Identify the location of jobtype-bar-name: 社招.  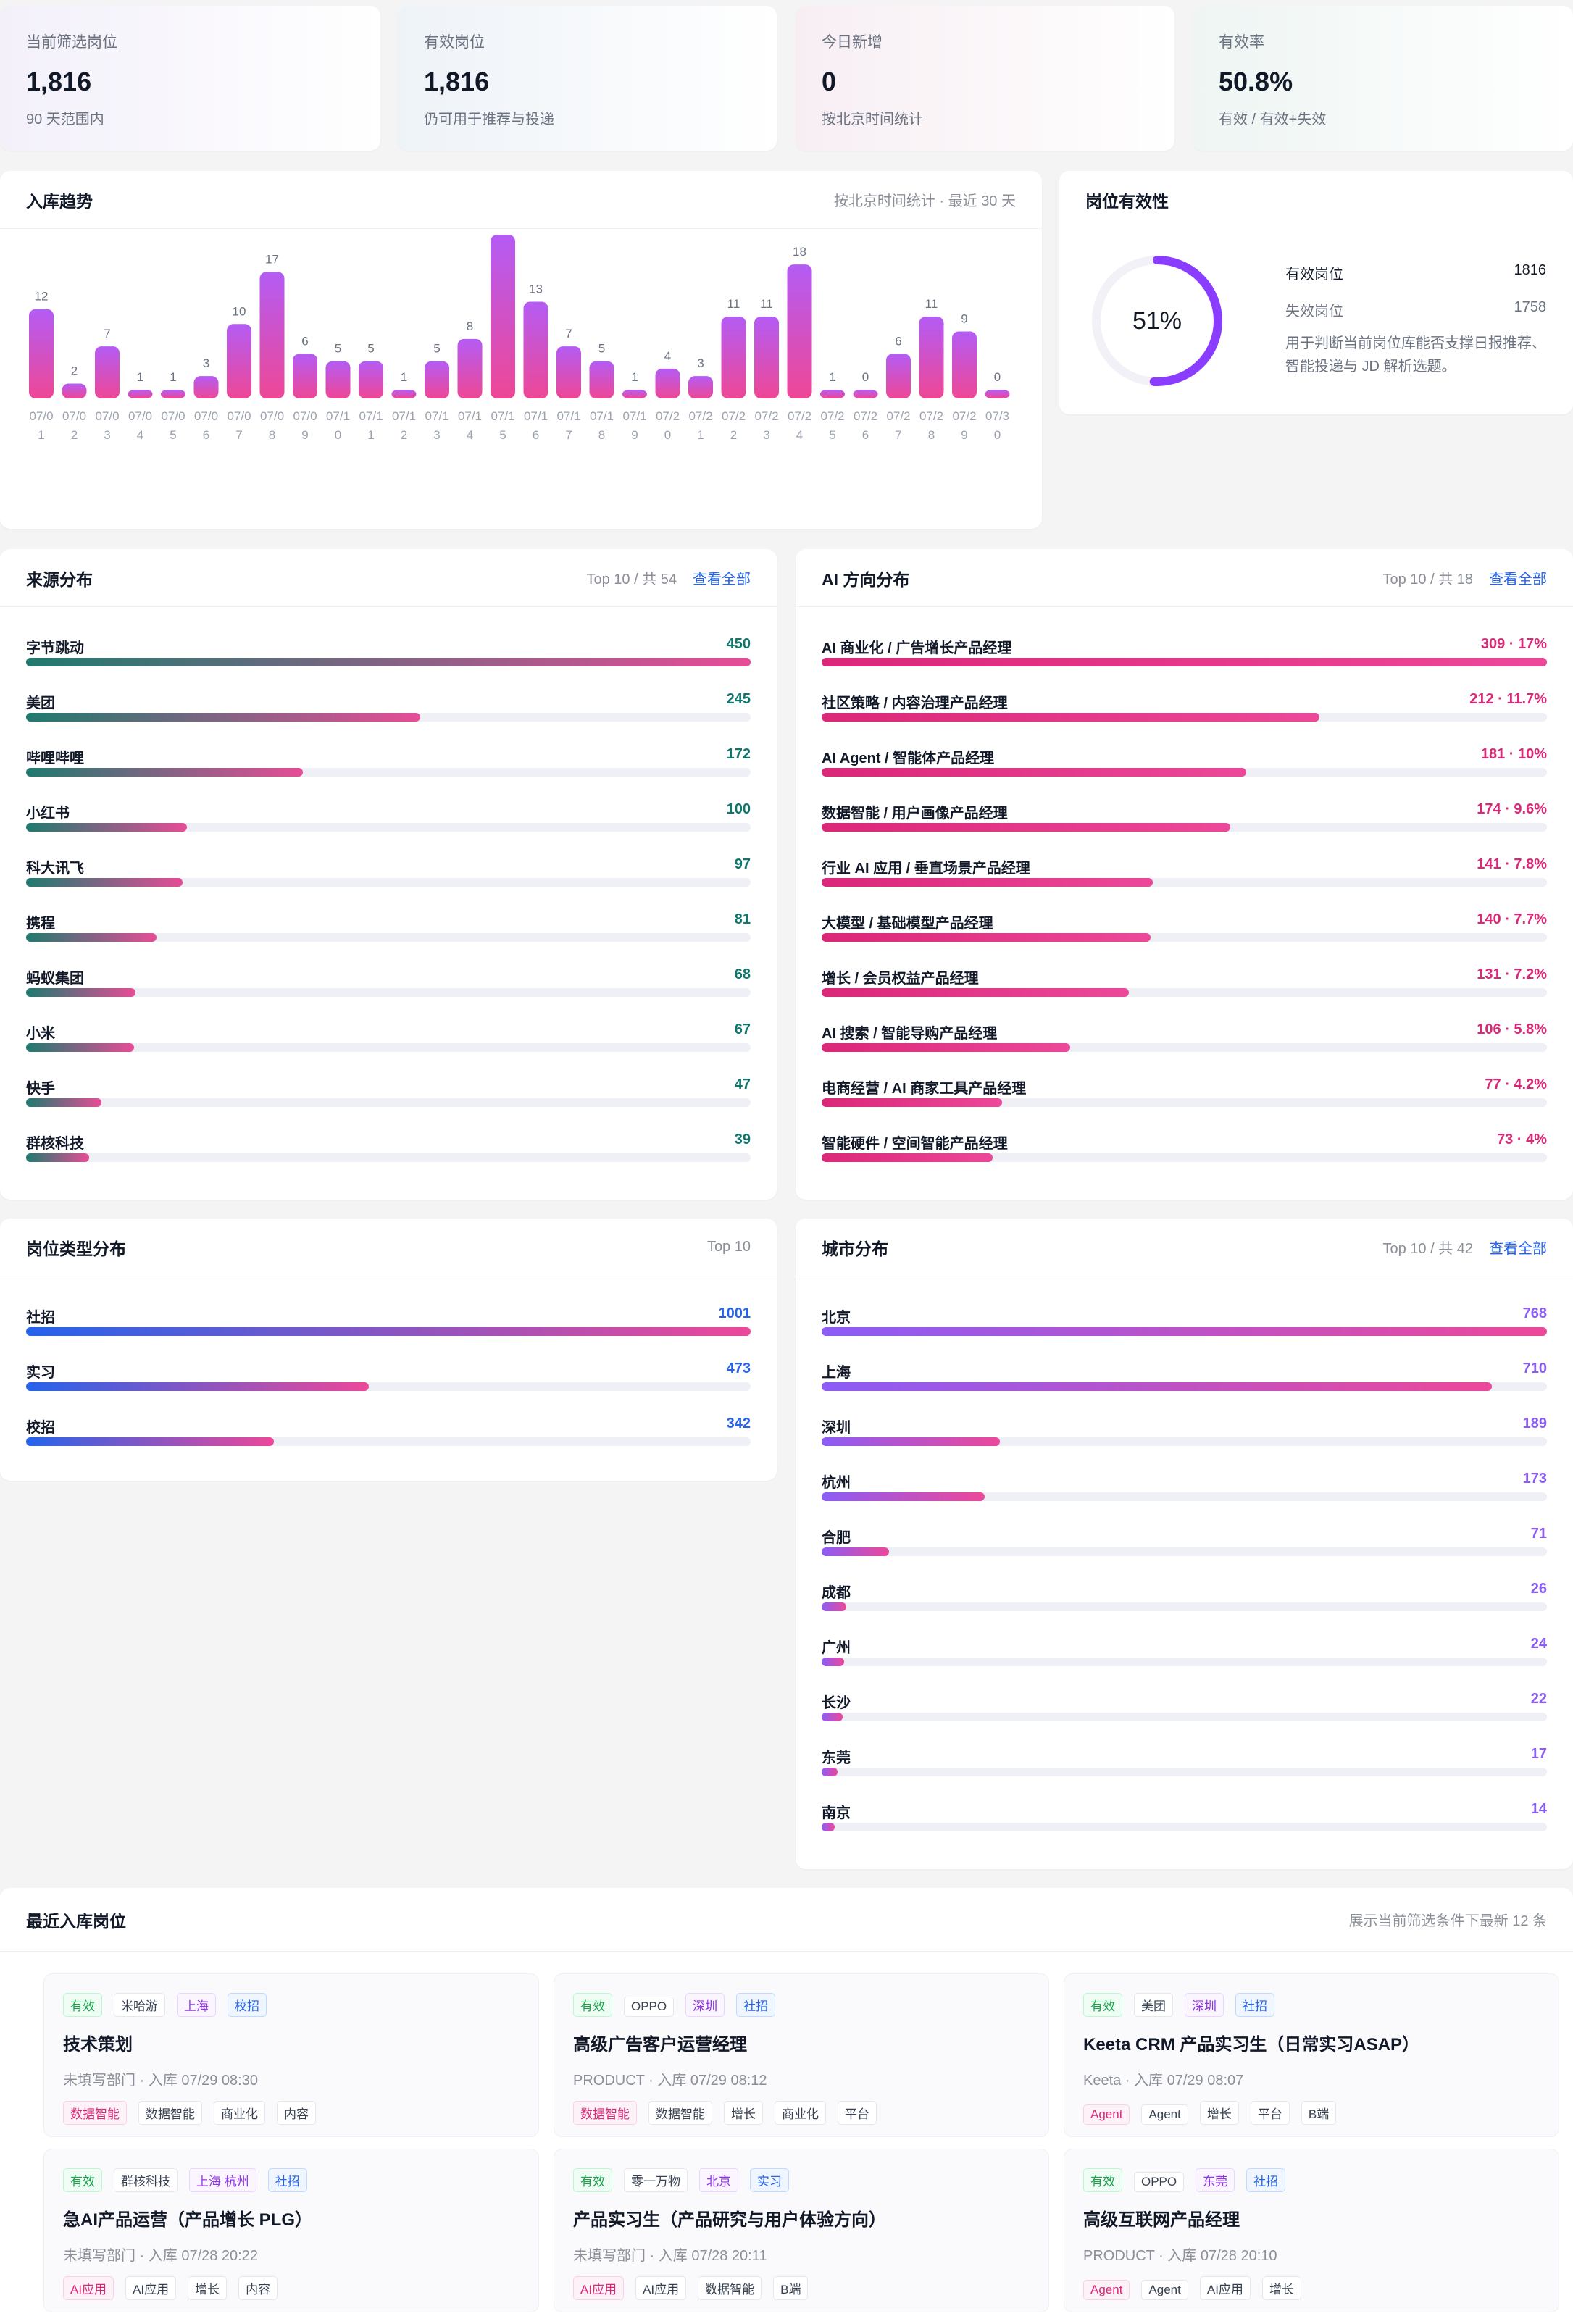
(41, 1318).